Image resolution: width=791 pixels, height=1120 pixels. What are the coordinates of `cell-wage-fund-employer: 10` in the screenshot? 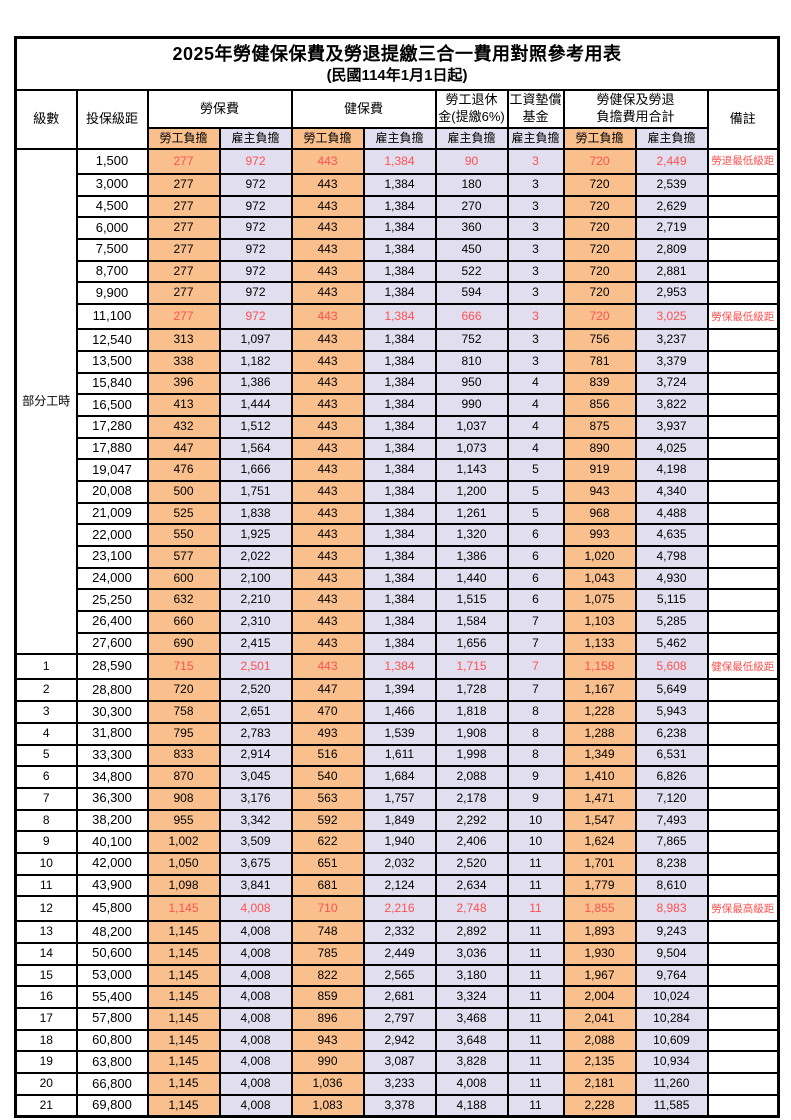 It's located at (535, 842).